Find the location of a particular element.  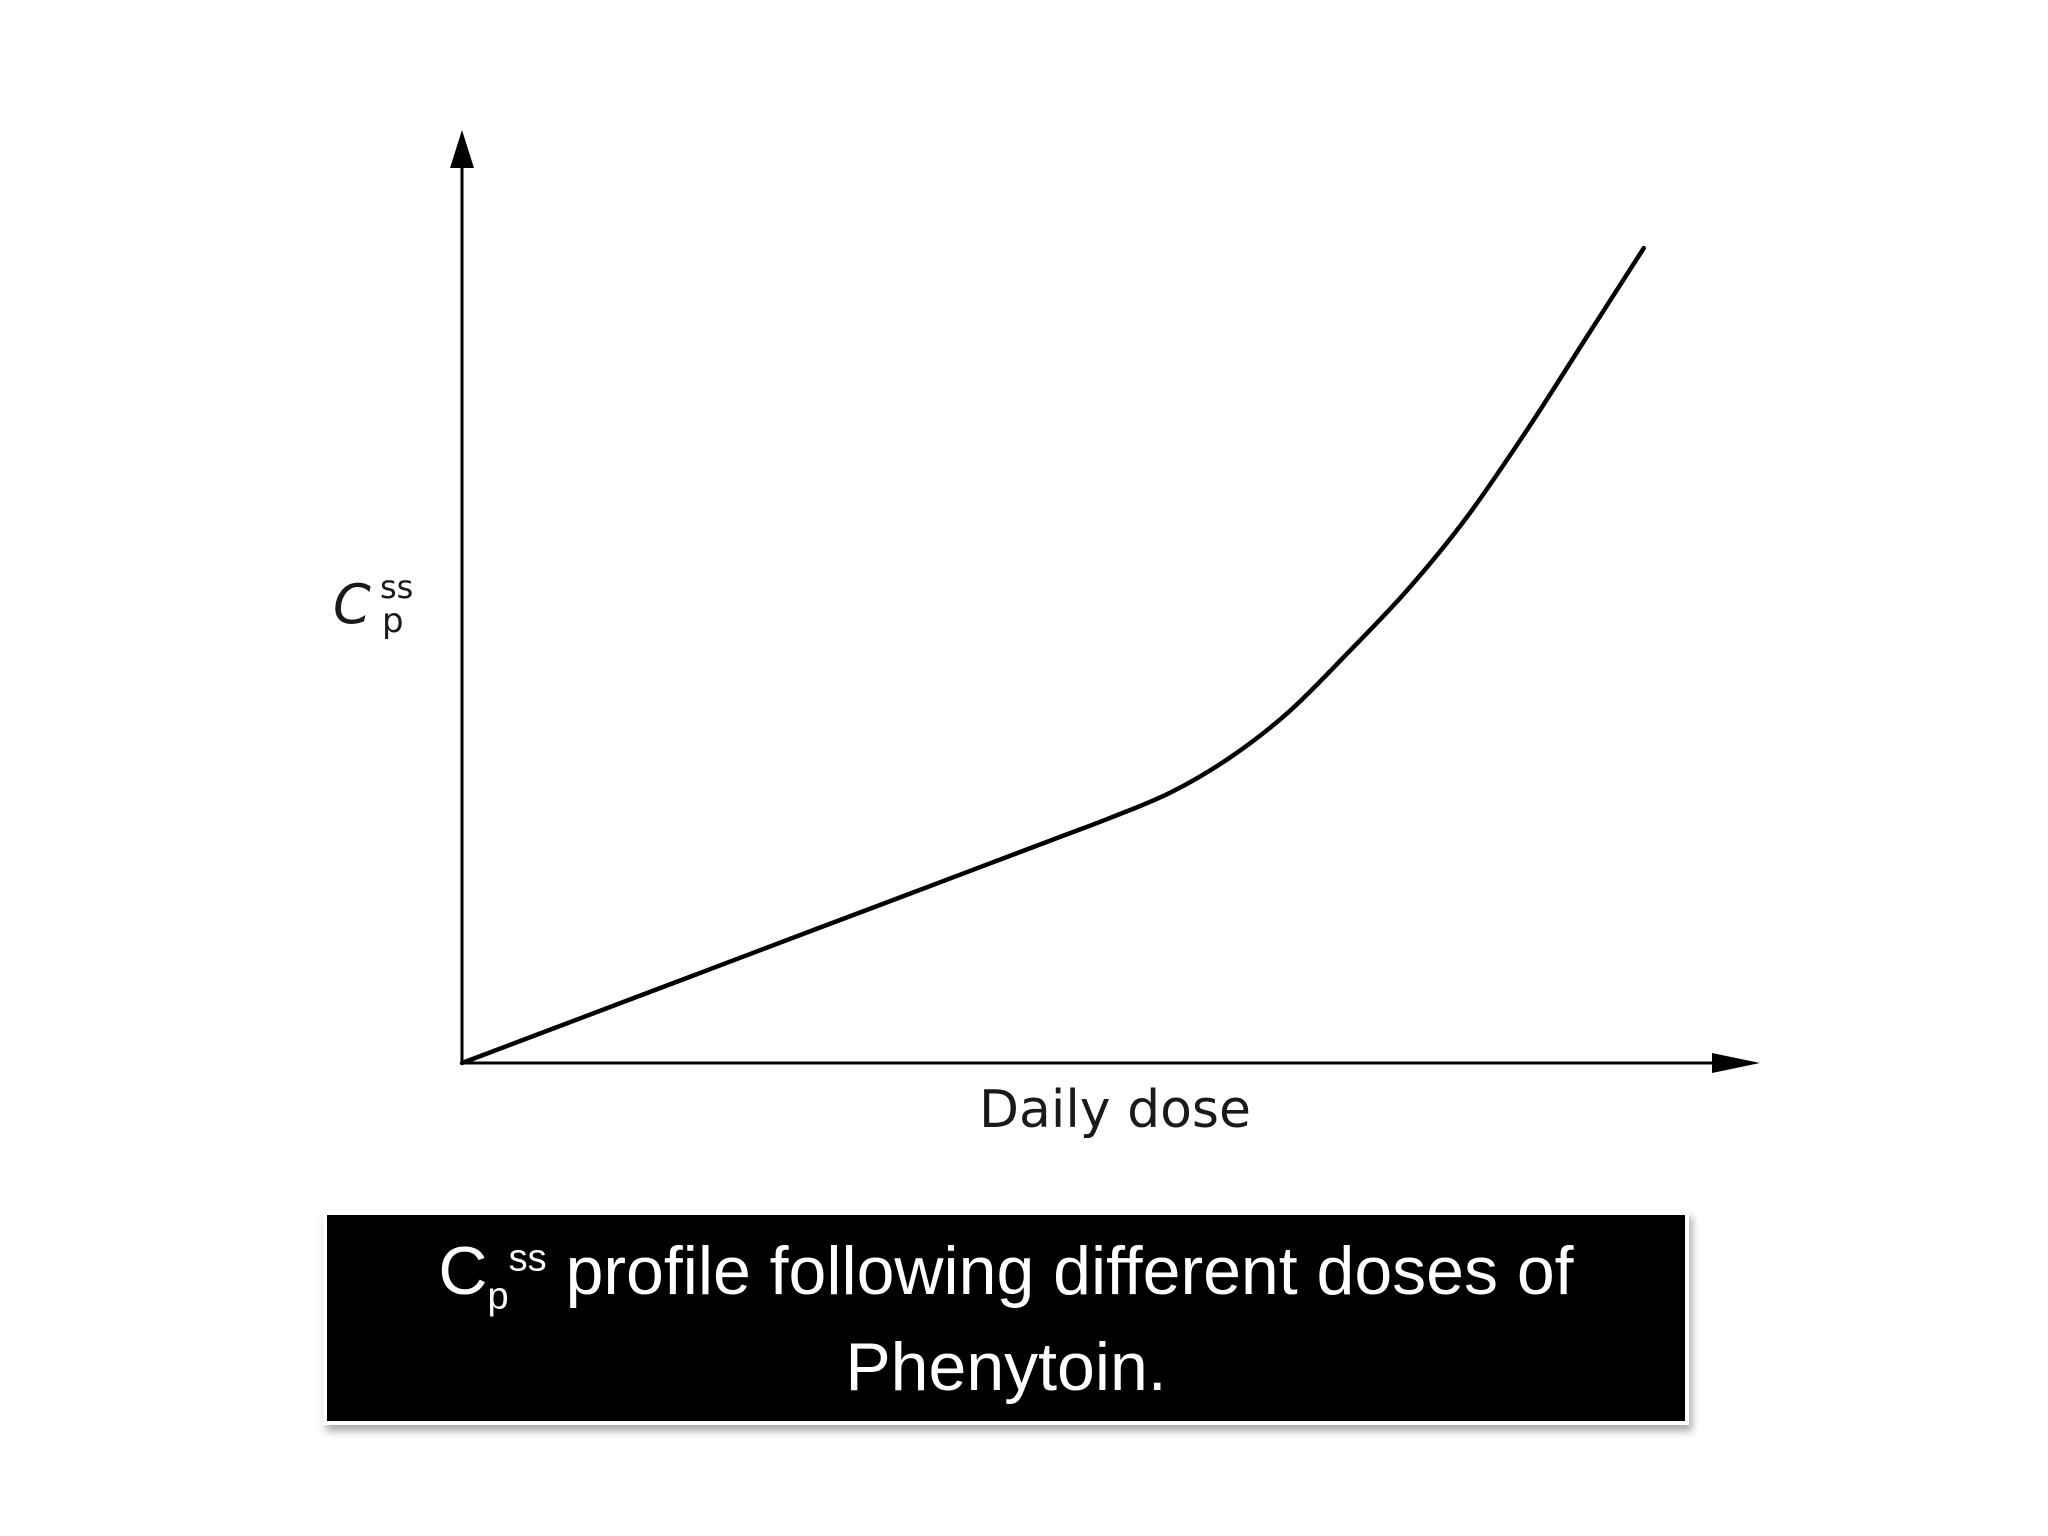

caption-line-1-text: profile following different doses of is located at coordinates (1069, 1271).